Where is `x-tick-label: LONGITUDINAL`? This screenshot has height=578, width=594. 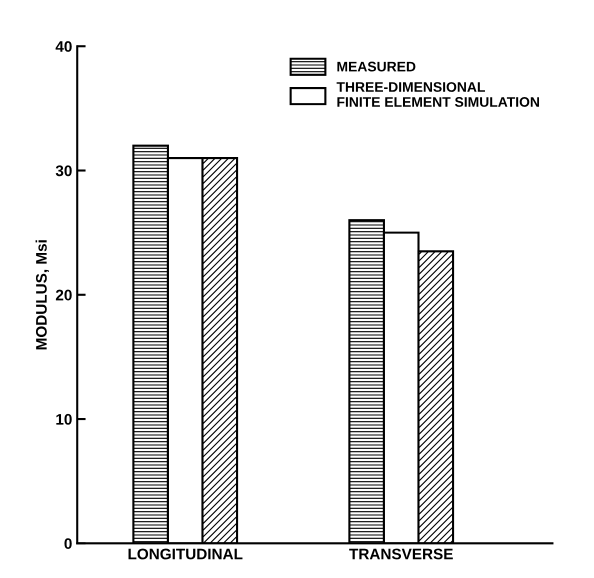
x-tick-label: LONGITUDINAL is located at coordinates (185, 554).